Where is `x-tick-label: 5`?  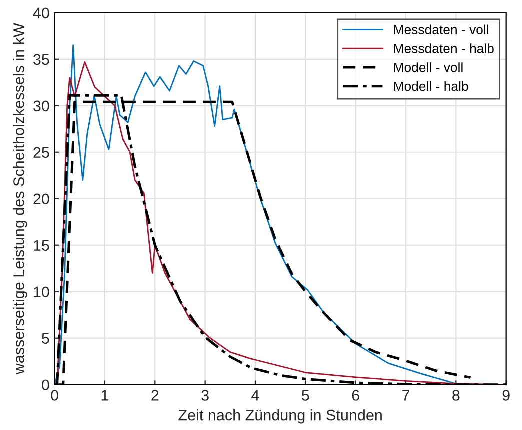 x-tick-label: 5 is located at coordinates (306, 395).